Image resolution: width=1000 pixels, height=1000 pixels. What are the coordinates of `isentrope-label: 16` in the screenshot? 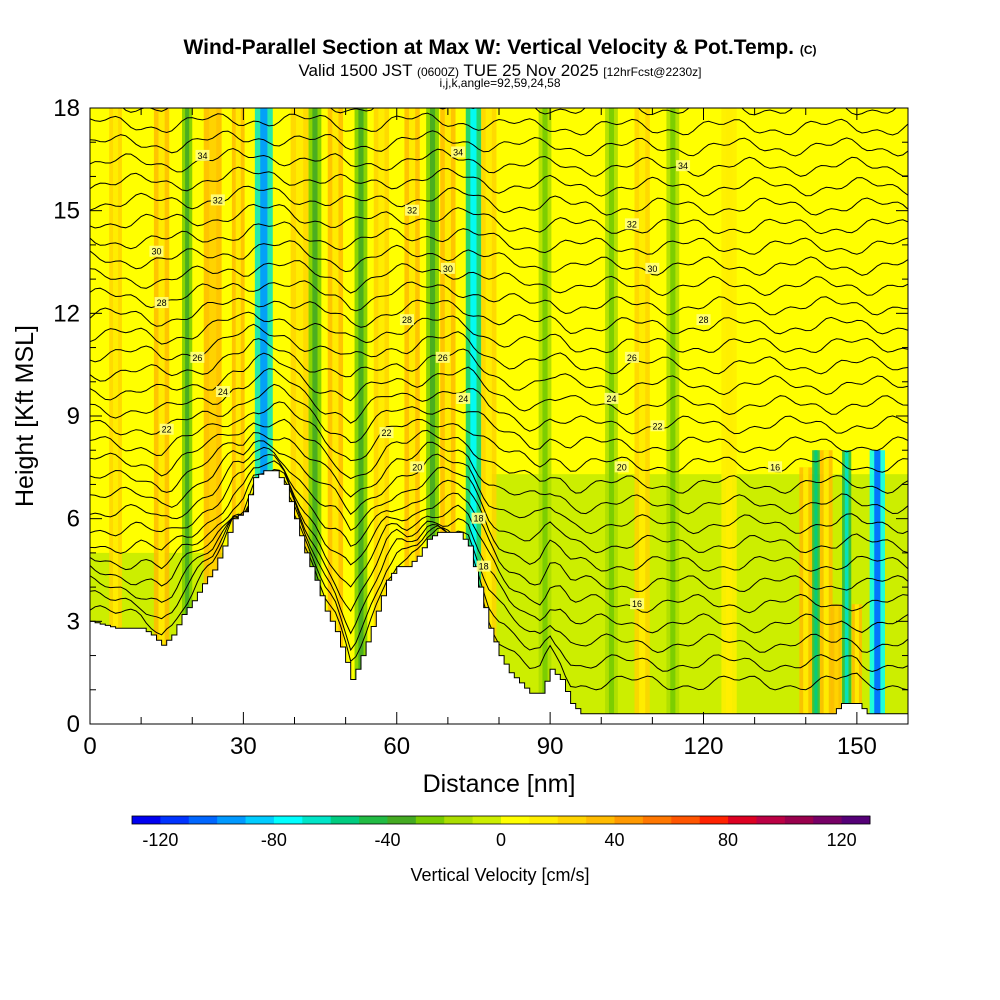 It's located at (775, 467).